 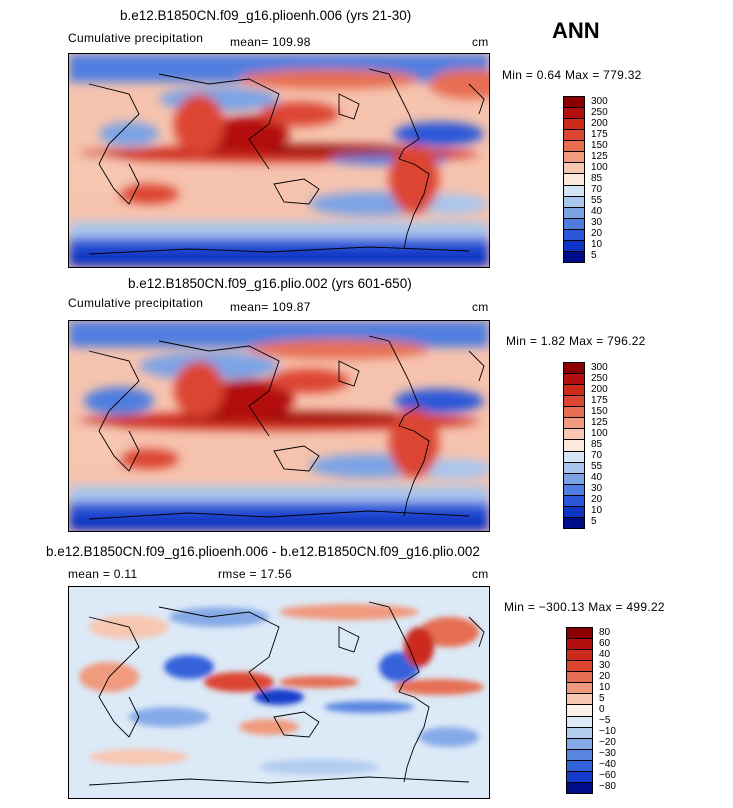 What do you see at coordinates (602, 709) in the screenshot?
I see `colorbar-tick-label: 0` at bounding box center [602, 709].